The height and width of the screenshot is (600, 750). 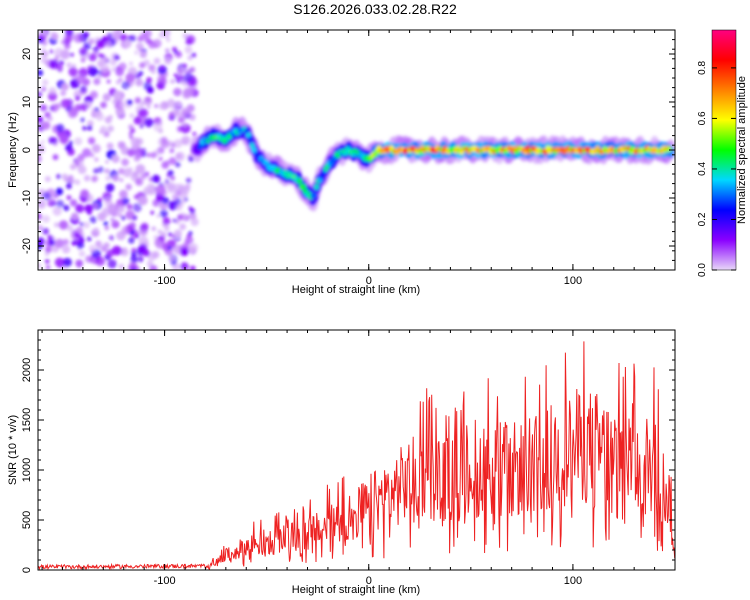 I want to click on snr-y-tick-label: 2000, so click(x=27, y=370).